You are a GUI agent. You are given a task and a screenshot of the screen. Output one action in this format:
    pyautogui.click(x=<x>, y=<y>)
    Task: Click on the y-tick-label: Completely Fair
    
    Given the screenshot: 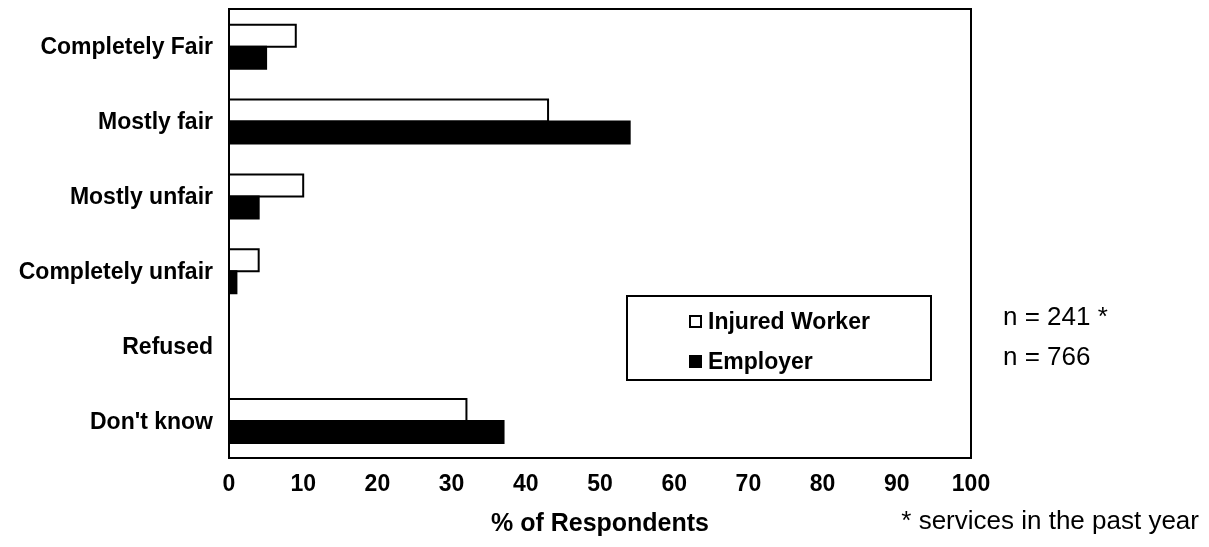 What is the action you would take?
    pyautogui.click(x=127, y=46)
    